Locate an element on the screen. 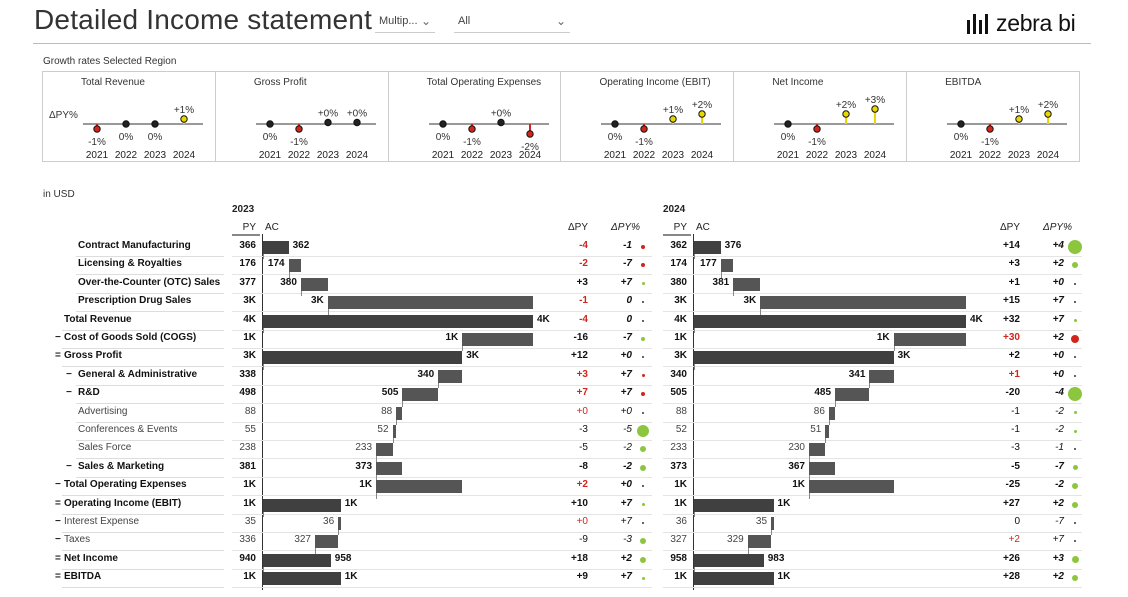  dpy-value: +30 is located at coordinates (1011, 337).